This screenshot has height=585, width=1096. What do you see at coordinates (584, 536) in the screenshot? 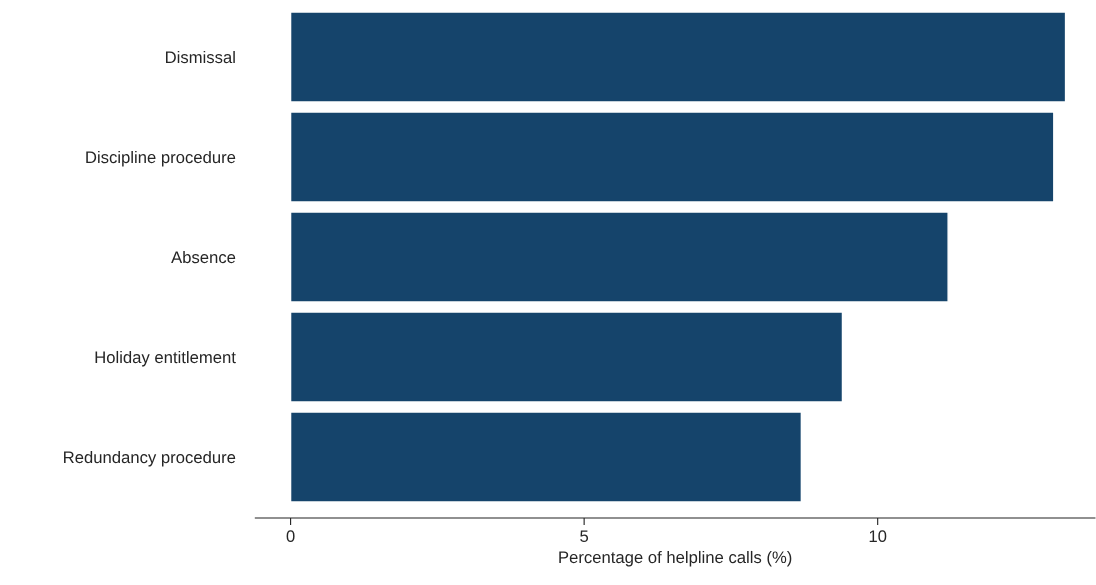
I see `x-tick-label: 5` at bounding box center [584, 536].